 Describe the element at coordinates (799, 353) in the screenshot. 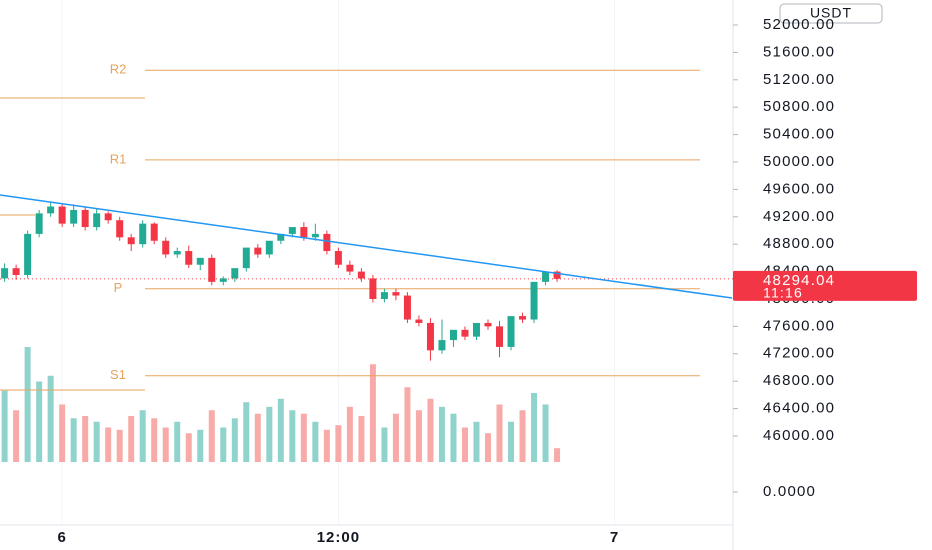

I see `y-tick-label: 47200.00` at that location.